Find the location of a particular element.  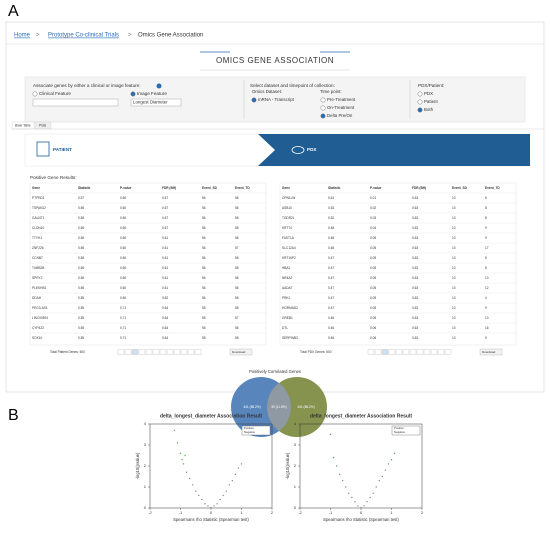

radio-label: Delta Pre/On is located at coordinates (340, 115).